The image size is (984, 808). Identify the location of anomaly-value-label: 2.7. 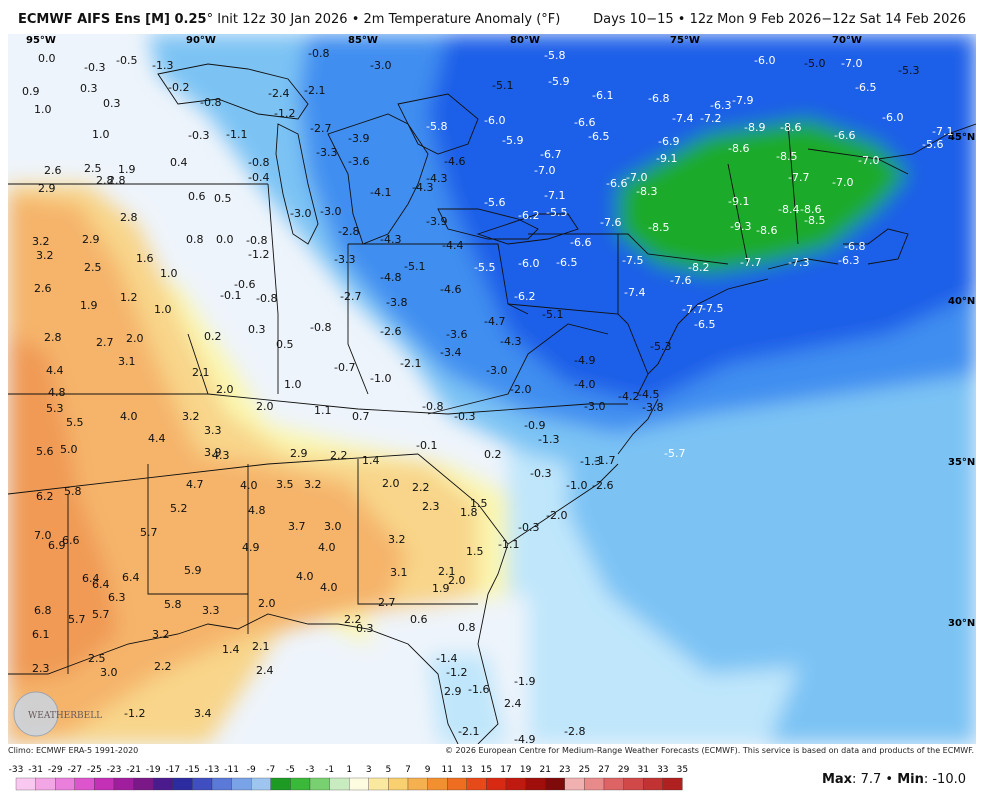
(105, 342).